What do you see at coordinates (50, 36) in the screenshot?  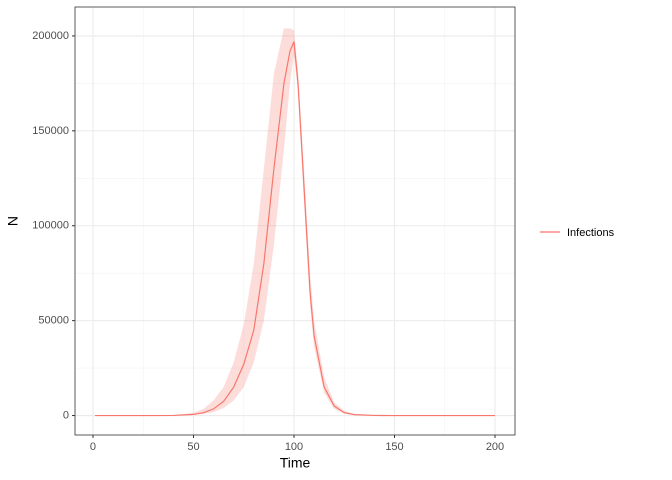 I see `y-tick-label: 200000` at bounding box center [50, 36].